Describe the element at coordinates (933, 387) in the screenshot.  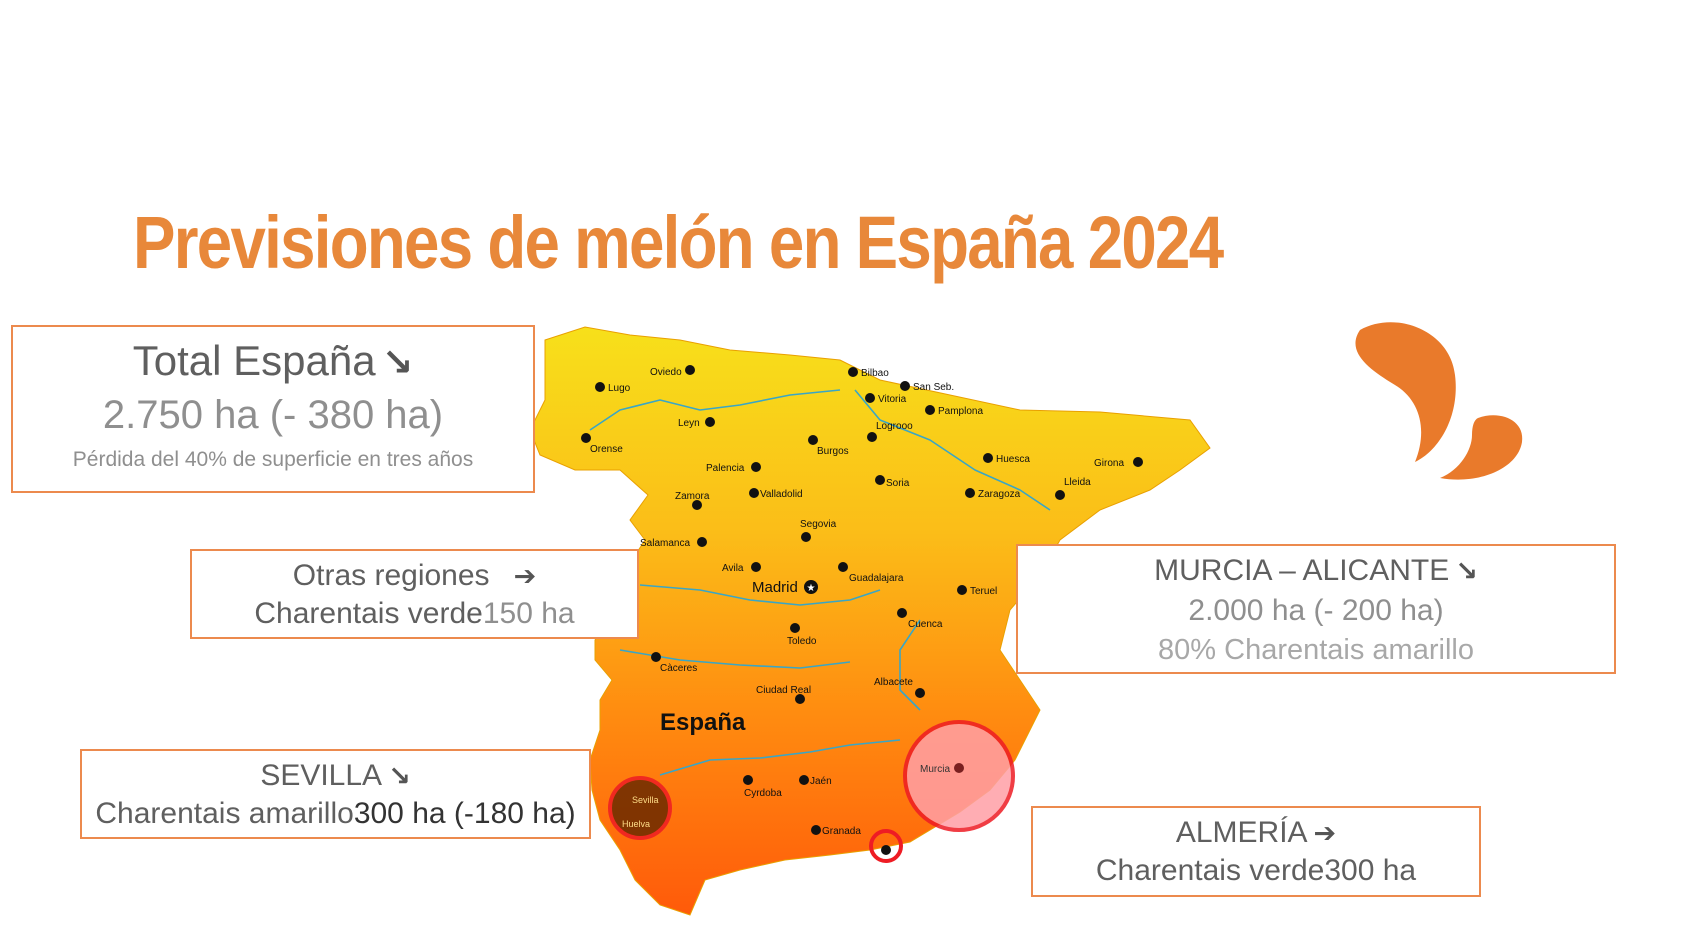
I see `city-label: San Seb.` at that location.